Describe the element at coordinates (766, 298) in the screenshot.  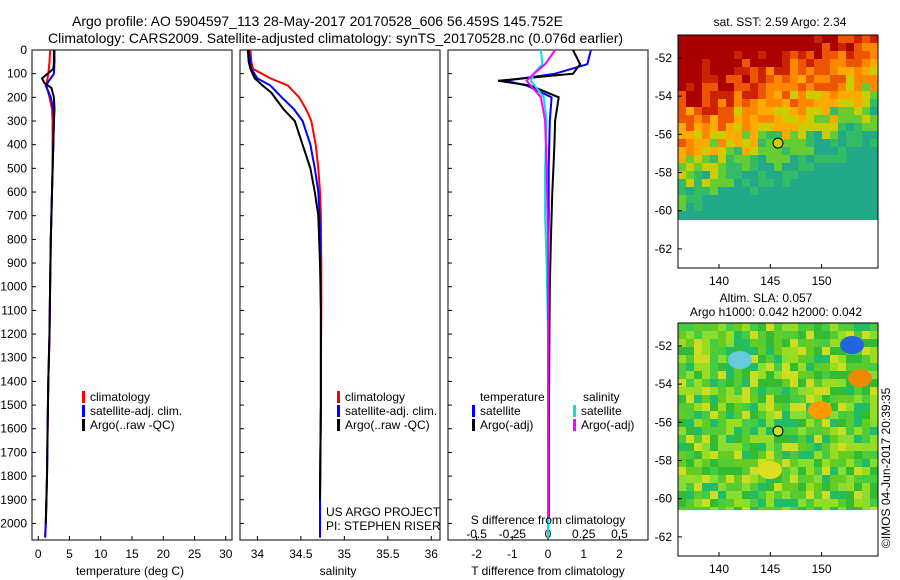
I see `sla-map-title-1: Altim. SLA: 0.057` at that location.